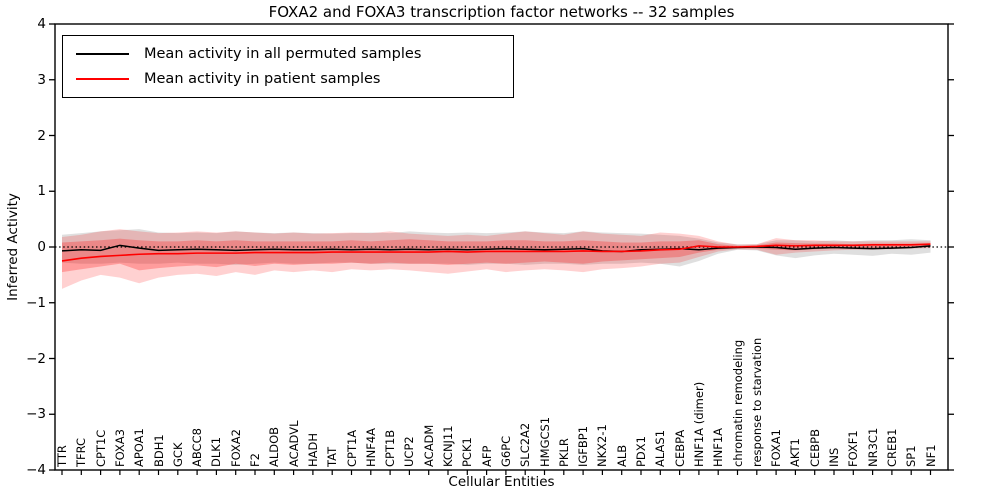 The height and width of the screenshot is (500, 1000). Describe the element at coordinates (62, 456) in the screenshot. I see `x-tick-label: TTR` at that location.